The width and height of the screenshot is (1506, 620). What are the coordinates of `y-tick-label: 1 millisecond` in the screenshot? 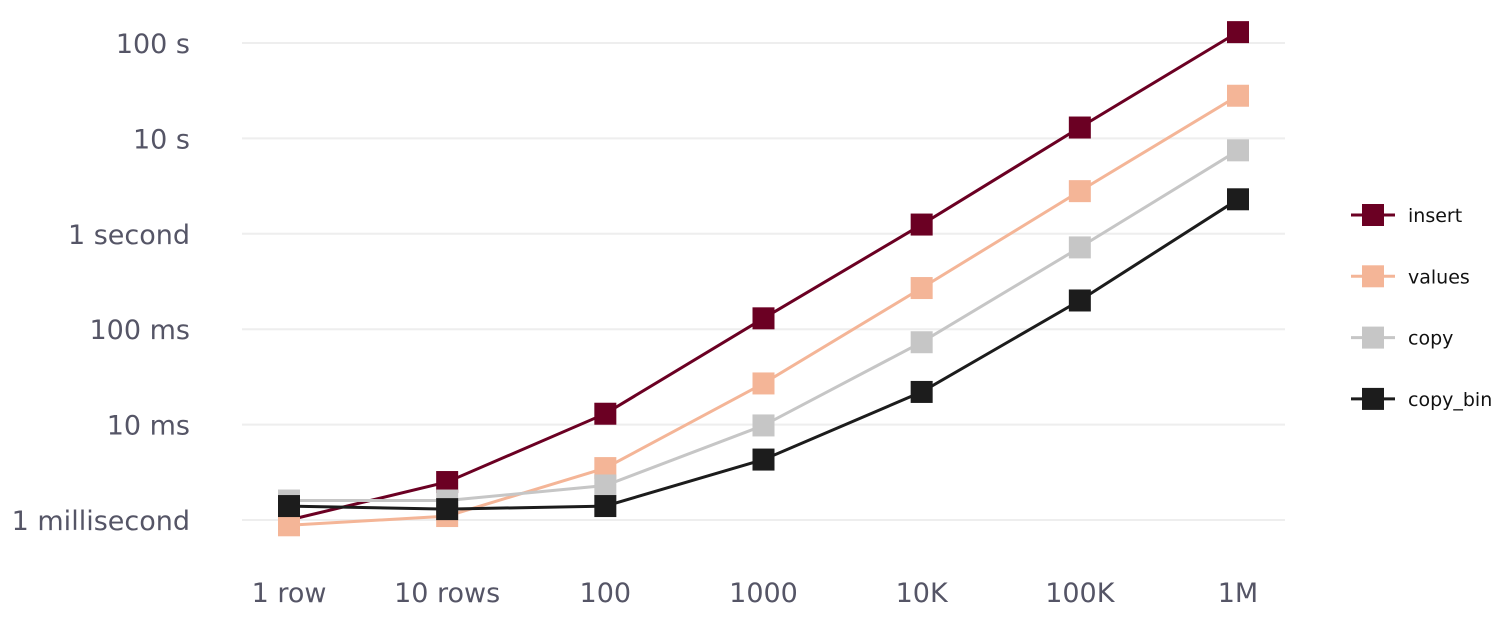 It's located at (101, 521).